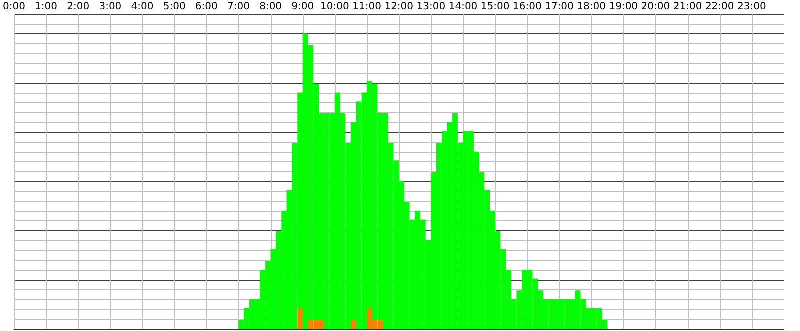 This screenshot has width=800, height=331. What do you see at coordinates (14, 7) in the screenshot?
I see `x-tick-label: 0:00` at bounding box center [14, 7].